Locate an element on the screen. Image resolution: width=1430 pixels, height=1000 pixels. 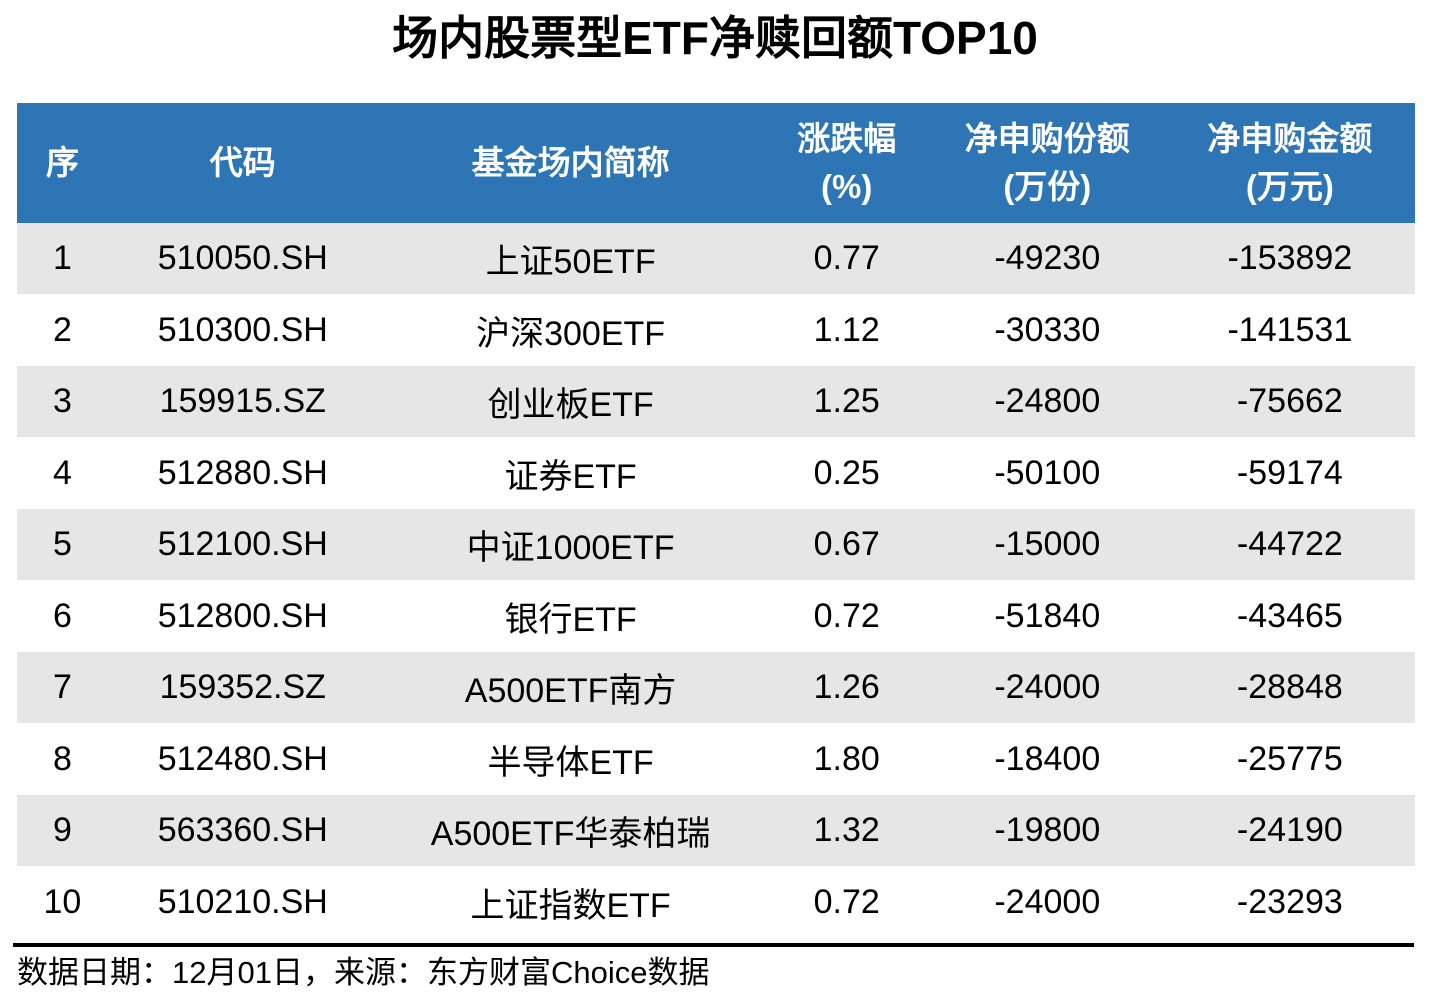
cell-net-shares: -49230 is located at coordinates (1047, 258).